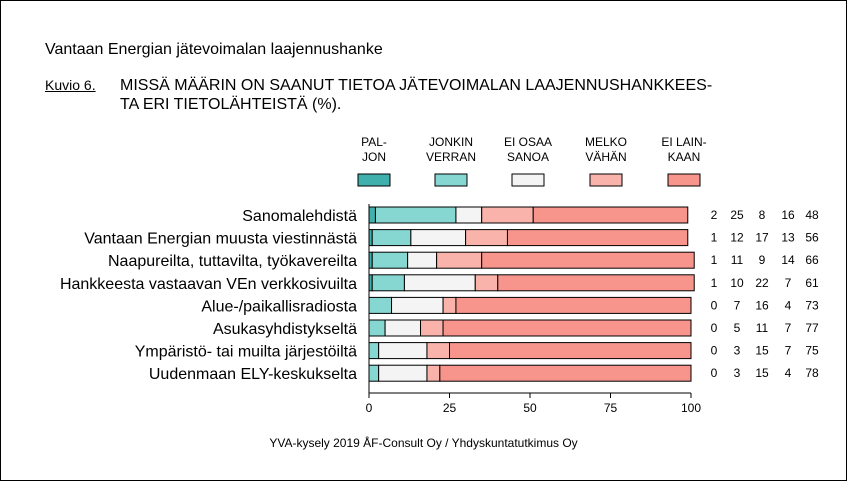  I want to click on value-label: 77, so click(812, 328).